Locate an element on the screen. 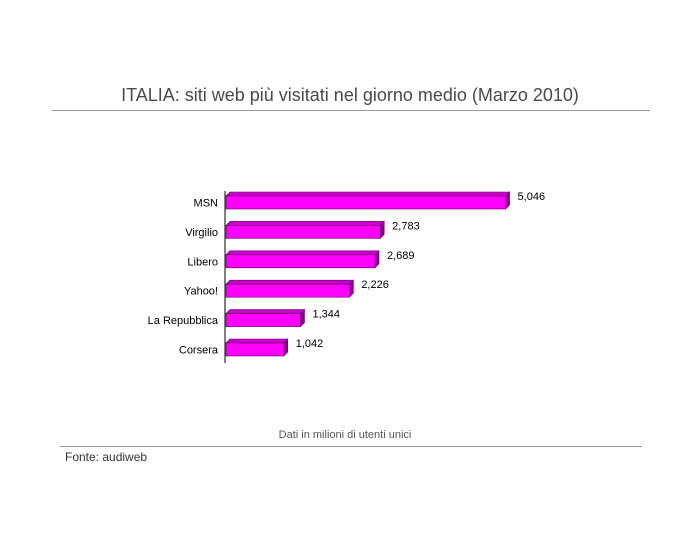 Image resolution: width=700 pixels, height=550 pixels. bar-la-repubblica is located at coordinates (263, 320).